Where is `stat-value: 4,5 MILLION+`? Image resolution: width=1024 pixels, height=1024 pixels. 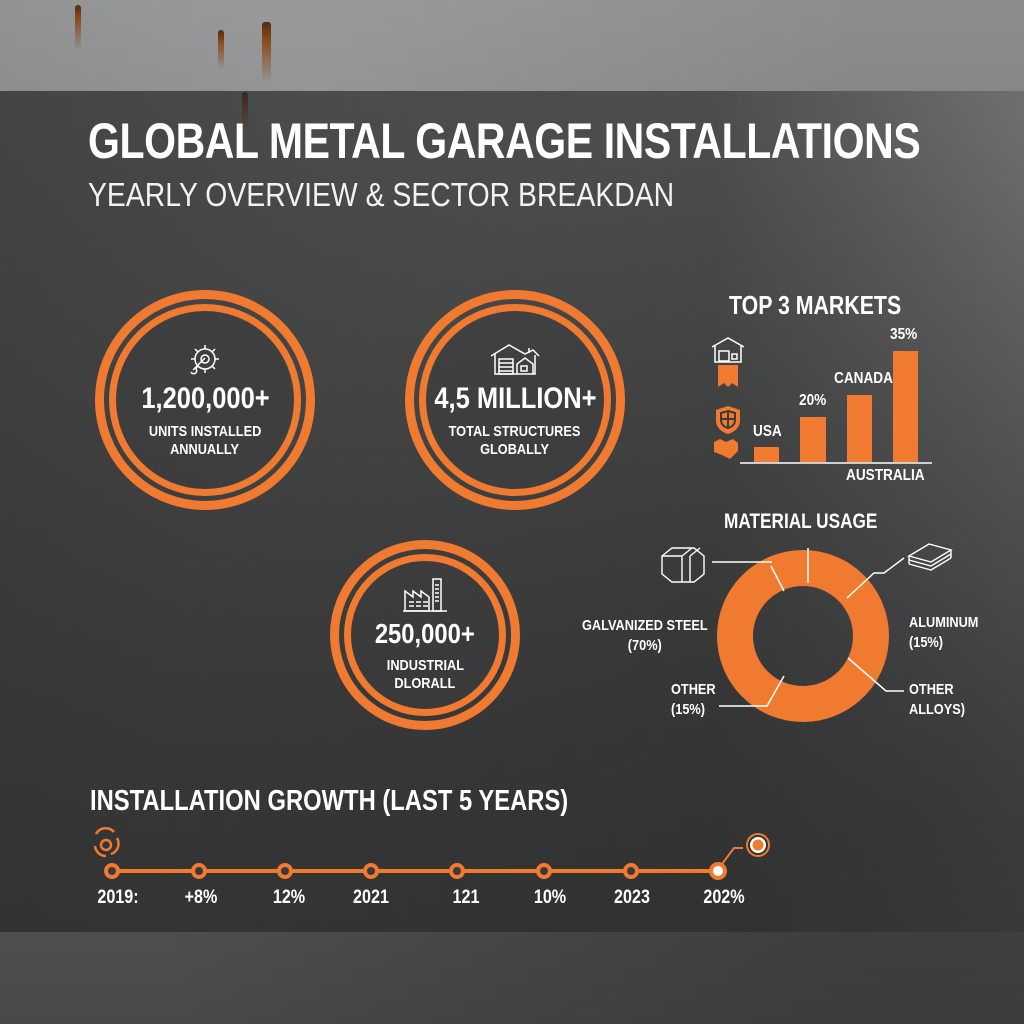 stat-value: 4,5 MILLION+ is located at coordinates (515, 398).